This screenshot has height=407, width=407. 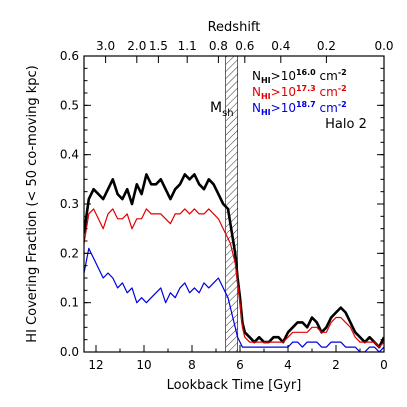 I want to click on y-tick-label: 0.4, so click(x=69, y=155).